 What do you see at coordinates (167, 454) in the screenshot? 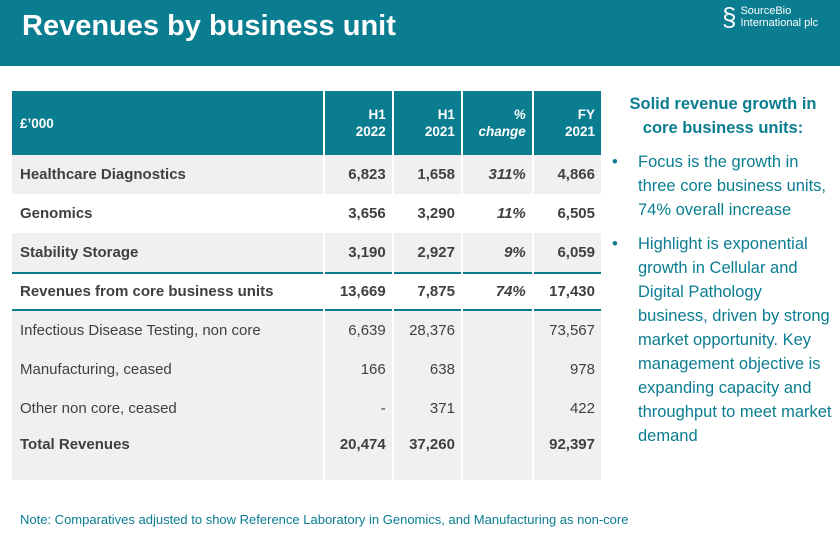
I see `row-label: Total Revenues` at bounding box center [167, 454].